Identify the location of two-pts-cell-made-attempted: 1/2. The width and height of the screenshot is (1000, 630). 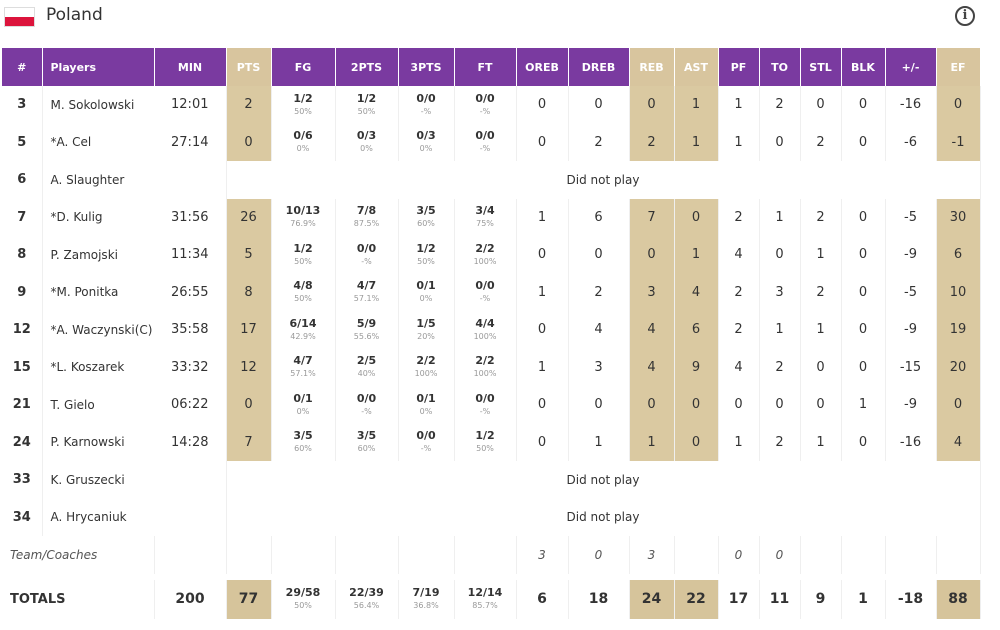
(366, 98).